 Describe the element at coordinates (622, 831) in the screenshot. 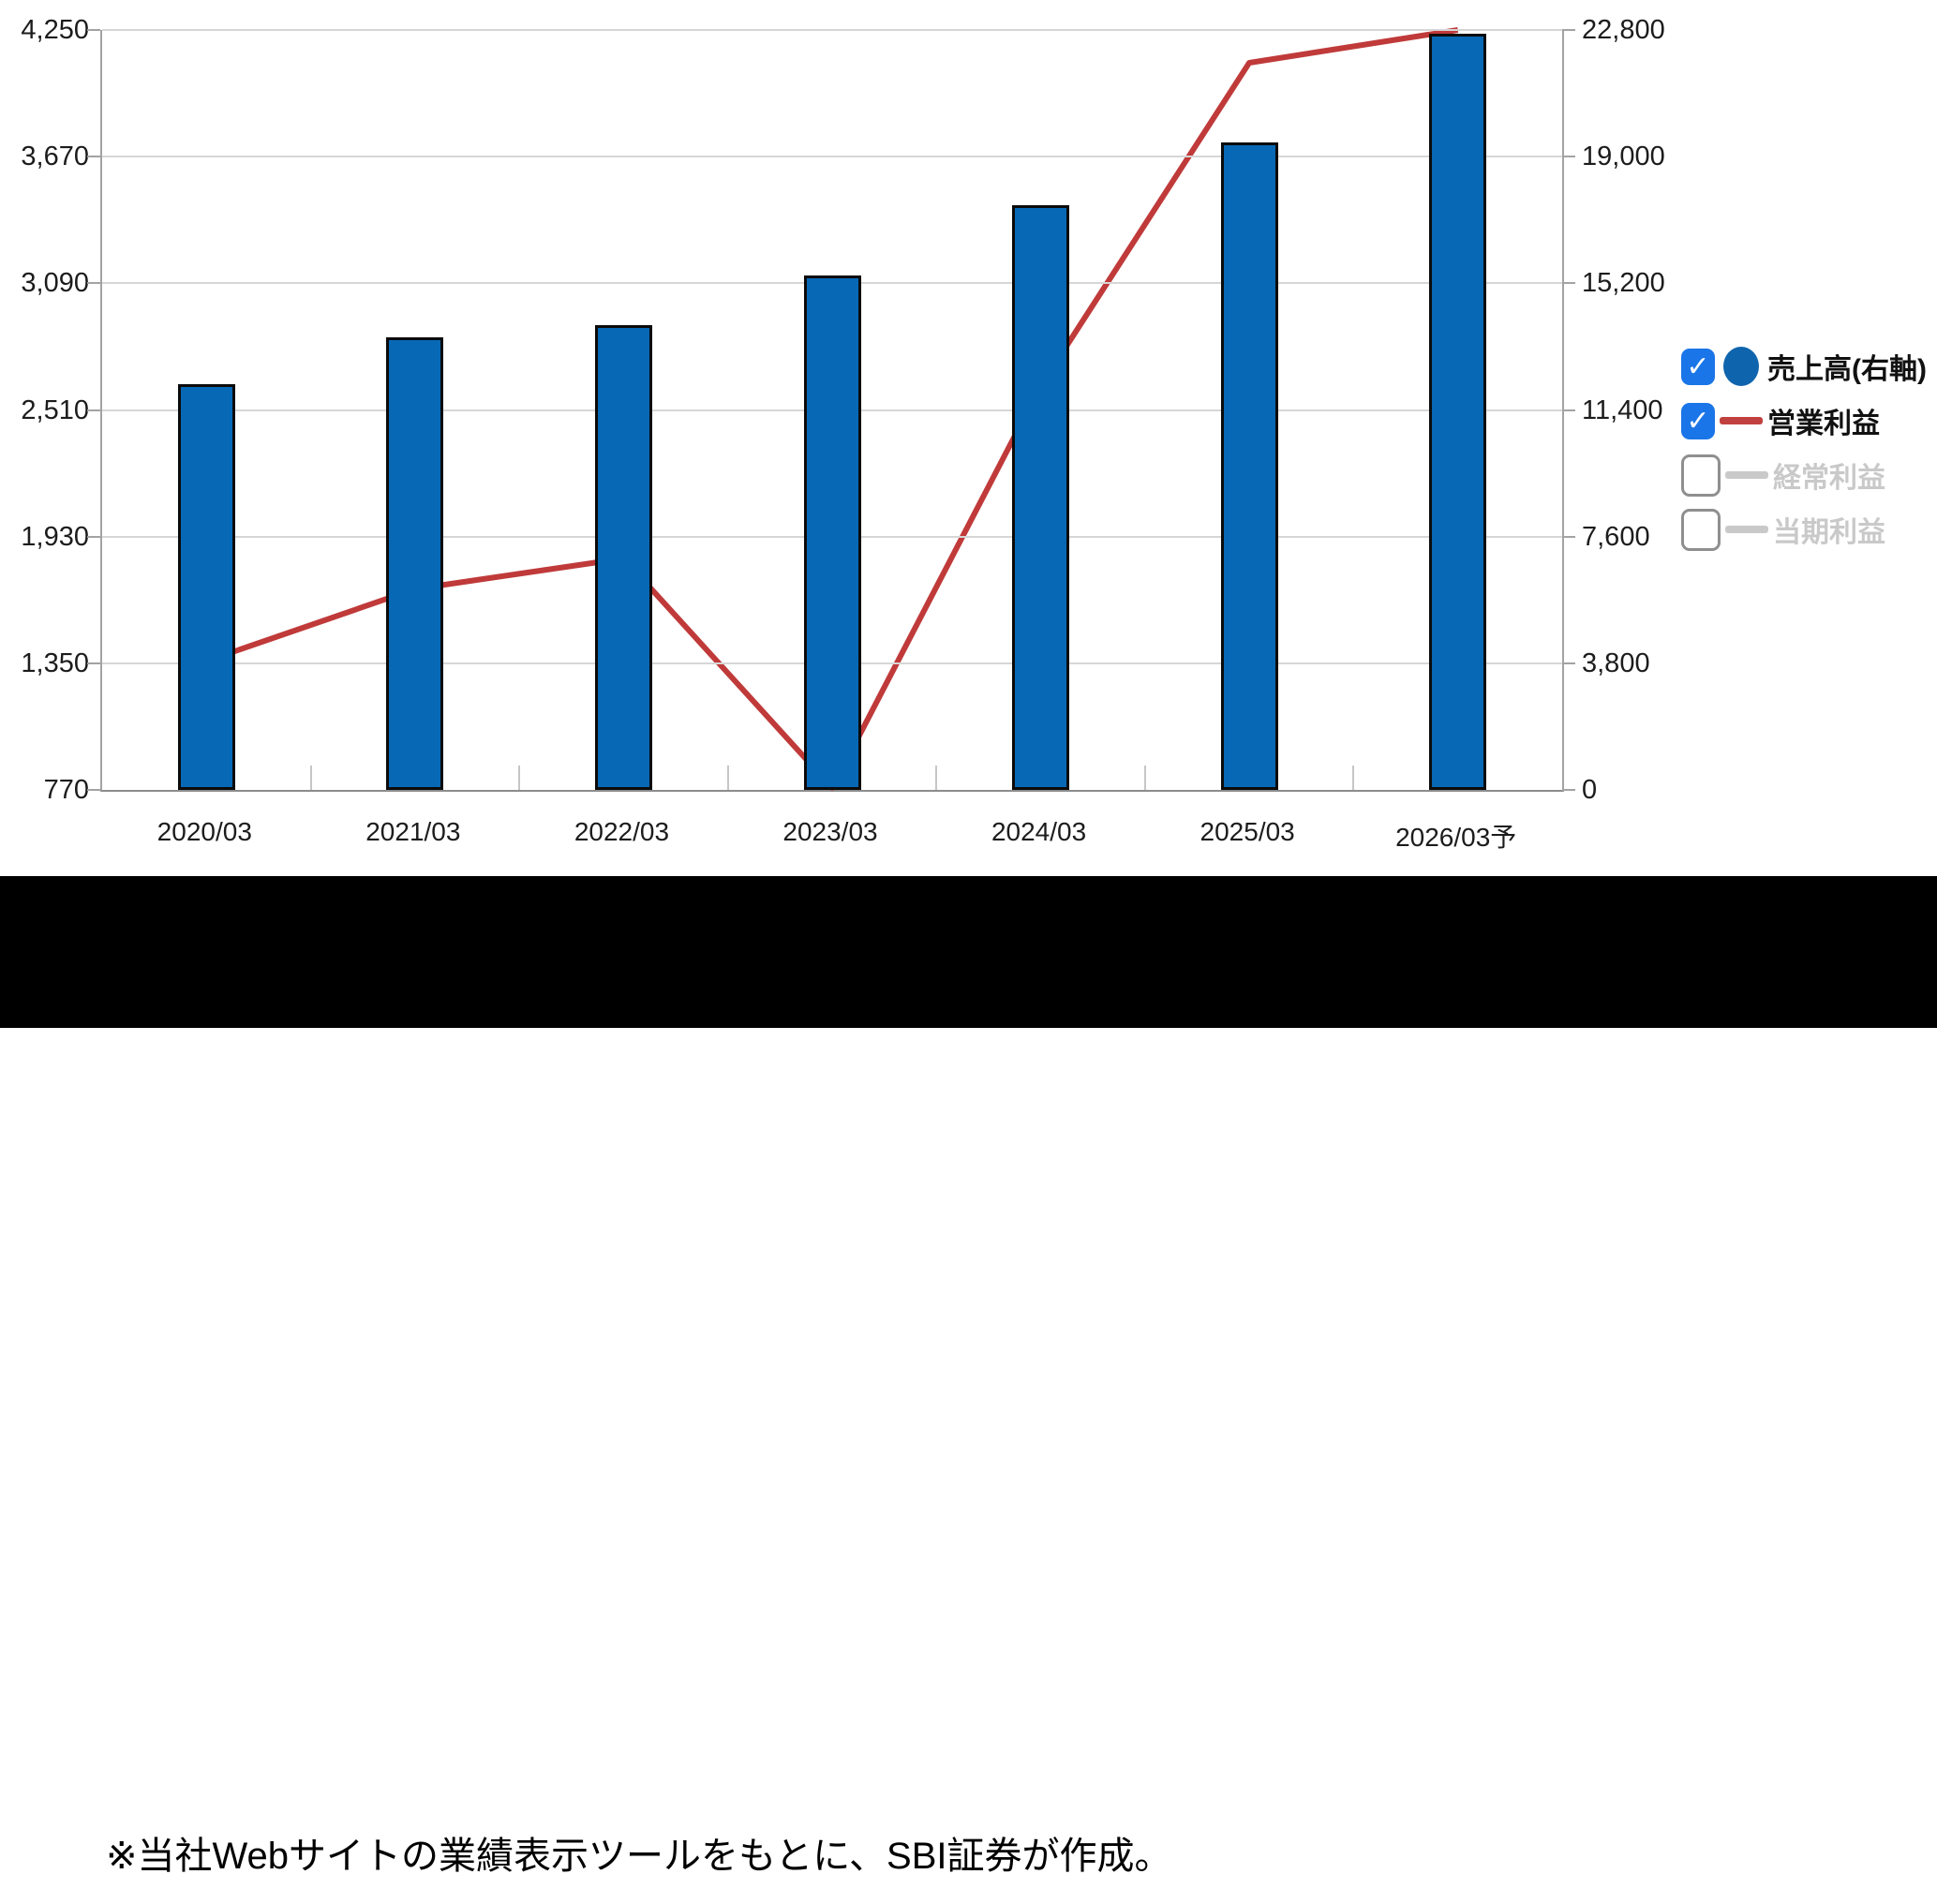

I see `x-axis-label-2022/03: 2022/03` at that location.